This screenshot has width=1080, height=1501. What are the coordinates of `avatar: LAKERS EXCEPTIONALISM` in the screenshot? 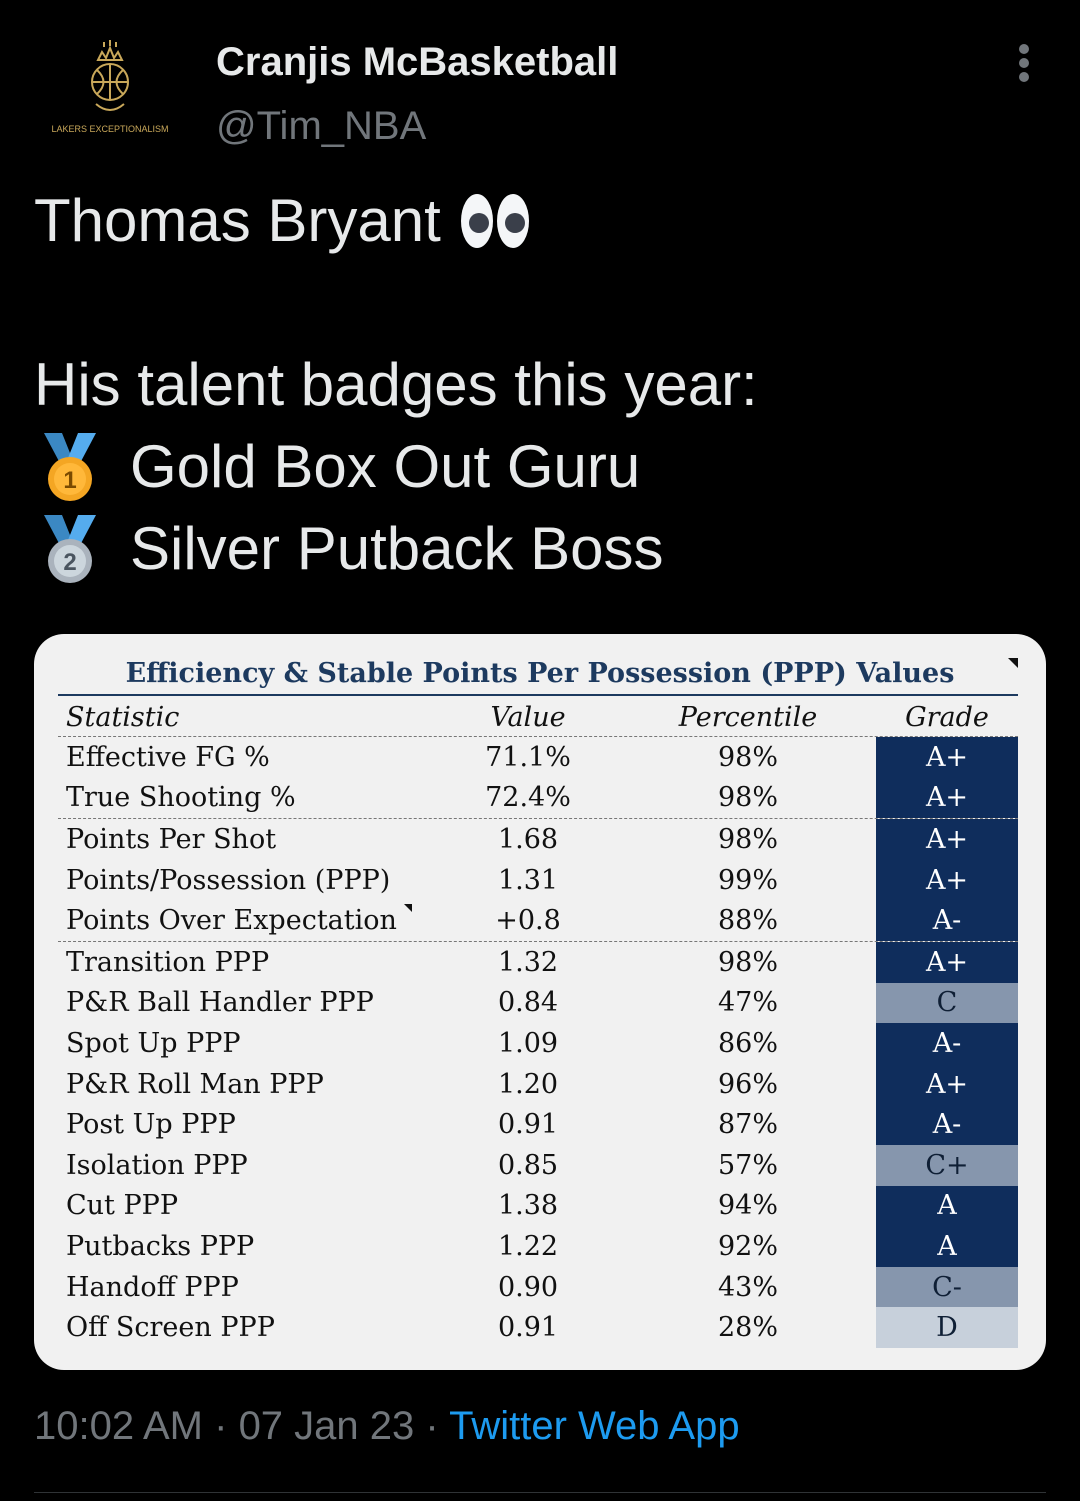 It's located at (110, 90).